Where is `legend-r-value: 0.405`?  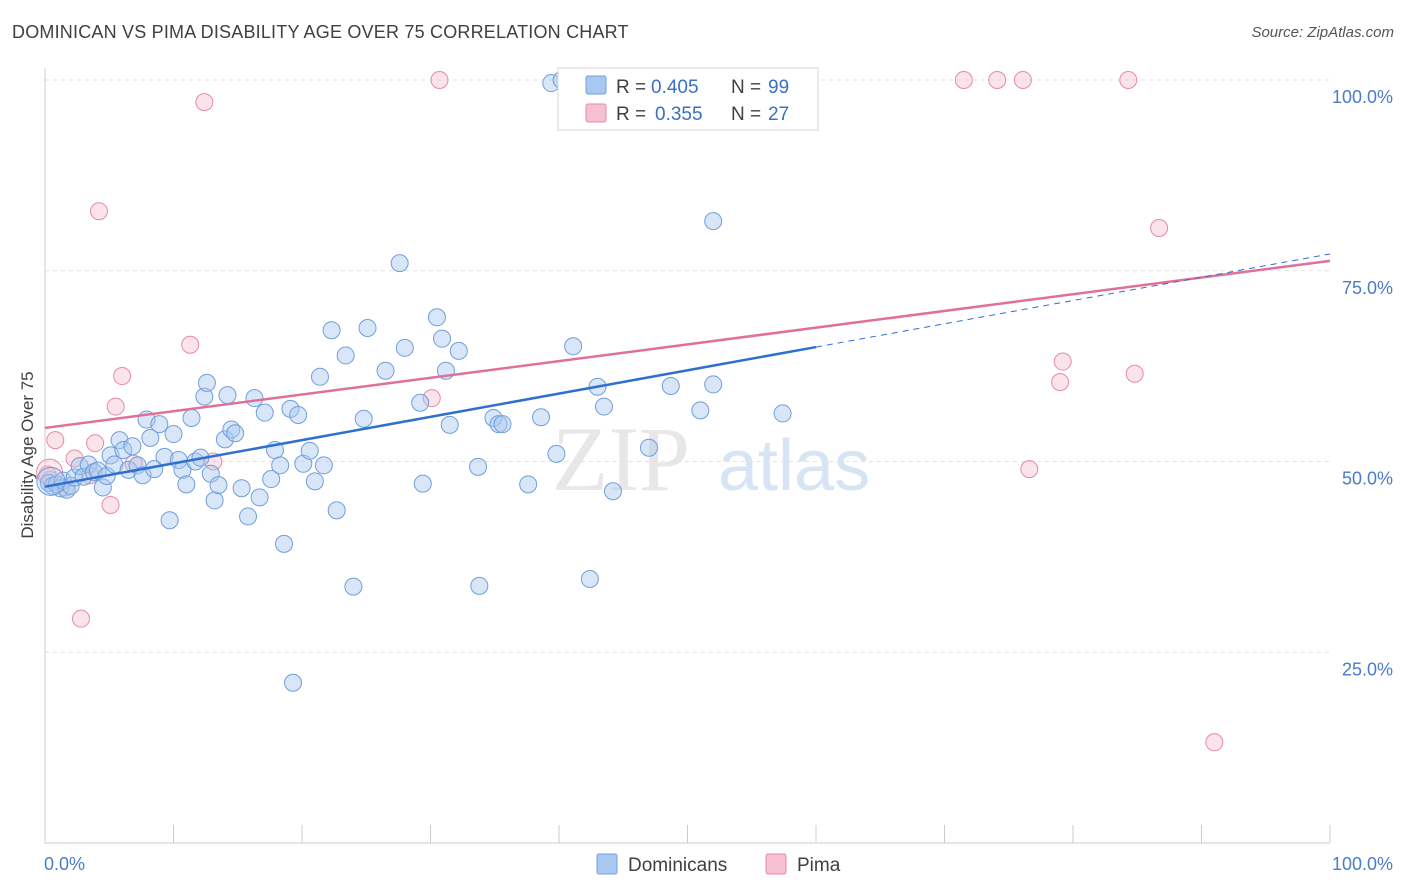
legend-r-value: 0.405 is located at coordinates (675, 87).